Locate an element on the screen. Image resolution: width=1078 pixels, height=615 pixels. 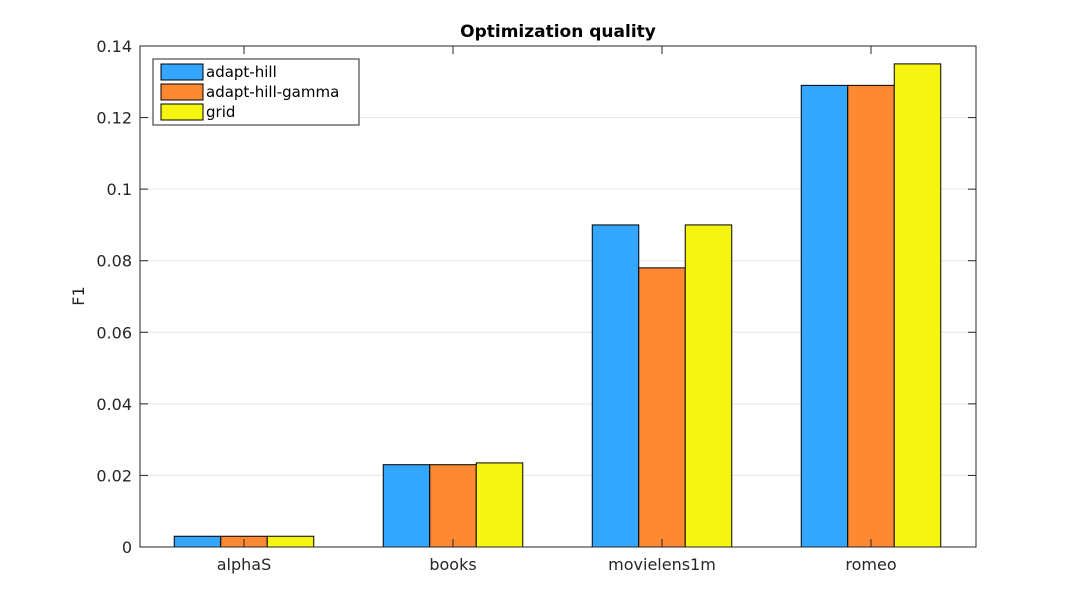
y-tick-label: 0.14 is located at coordinates (114, 46).